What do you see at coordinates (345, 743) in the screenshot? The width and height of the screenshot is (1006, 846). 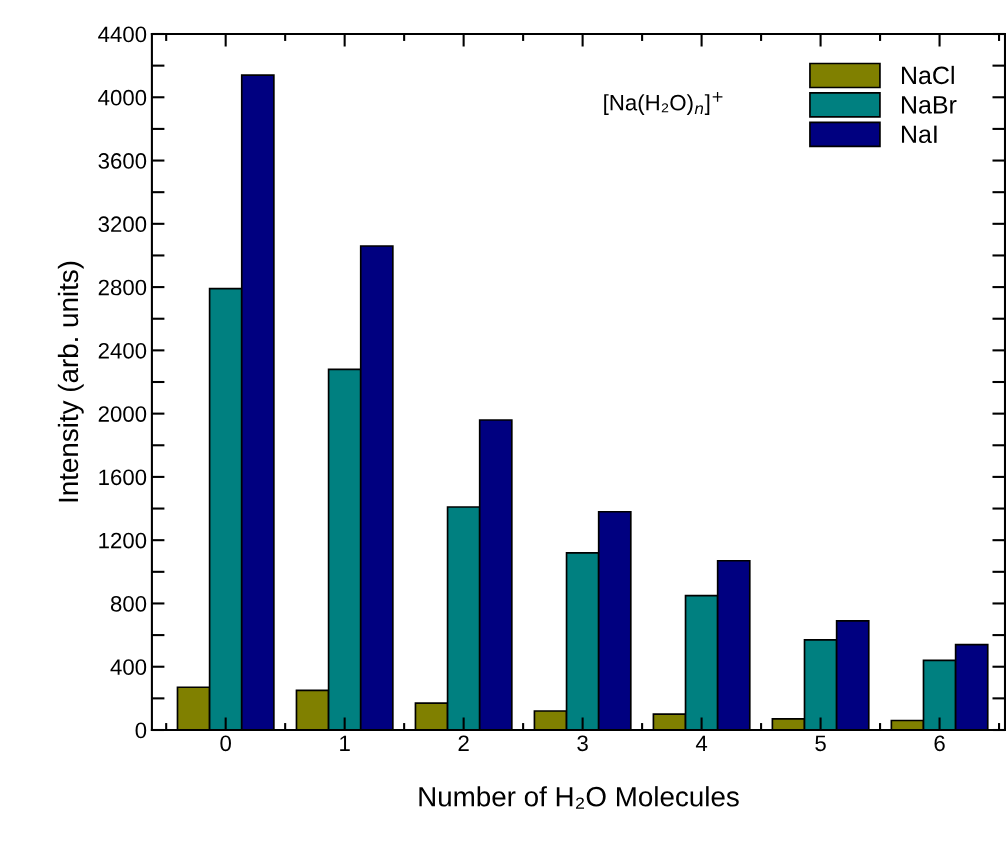 I see `x-tick-label: 1` at bounding box center [345, 743].